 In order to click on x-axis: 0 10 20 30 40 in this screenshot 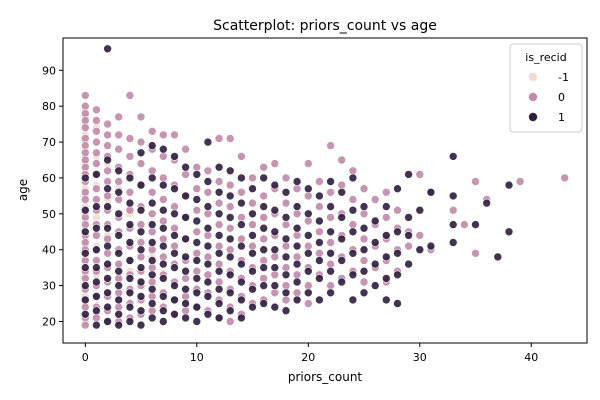, I will do `click(310, 353)`.